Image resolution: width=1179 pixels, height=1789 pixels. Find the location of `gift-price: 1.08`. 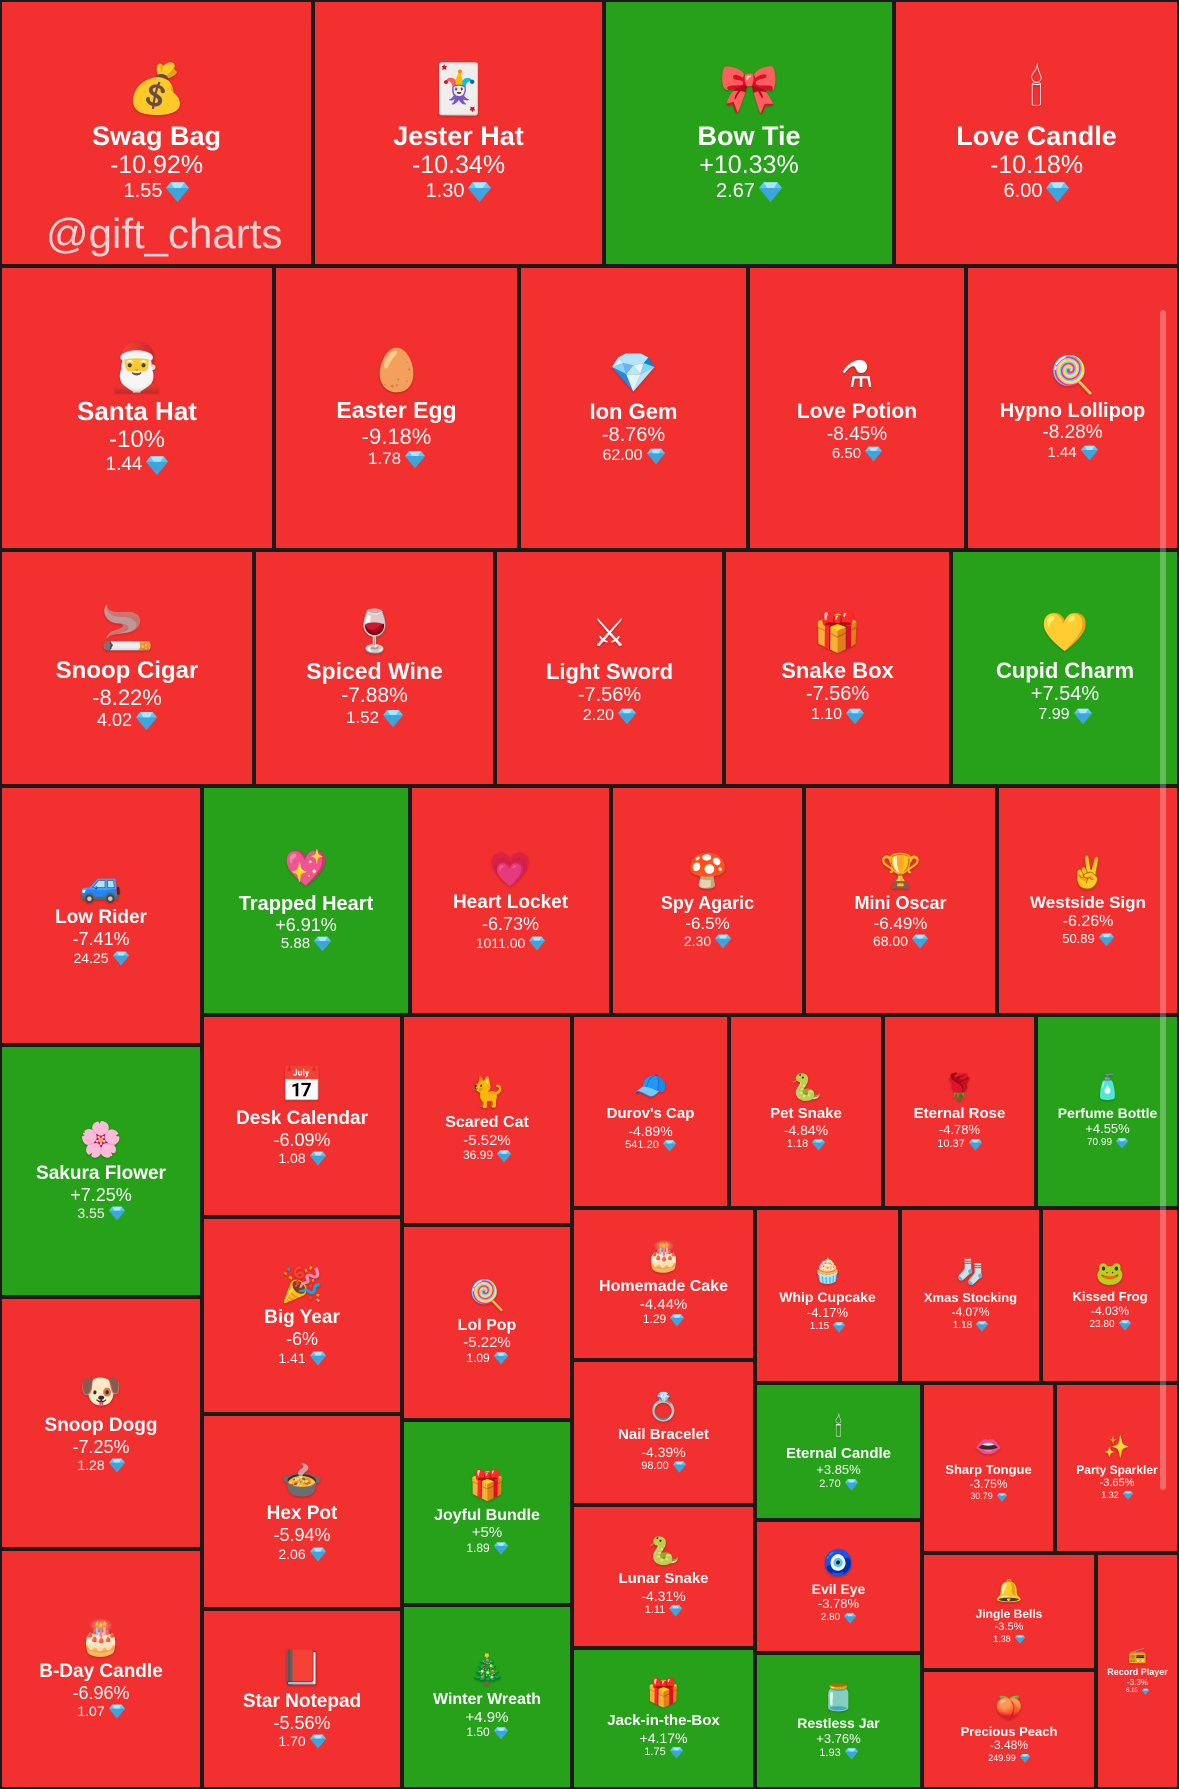

gift-price: 1.08 is located at coordinates (302, 1158).